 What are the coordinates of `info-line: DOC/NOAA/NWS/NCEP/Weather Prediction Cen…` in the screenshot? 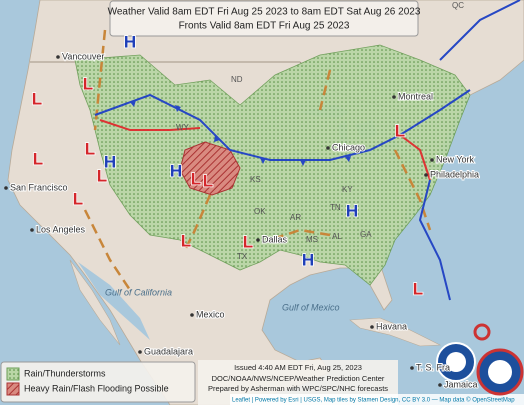 It's located at (298, 378).